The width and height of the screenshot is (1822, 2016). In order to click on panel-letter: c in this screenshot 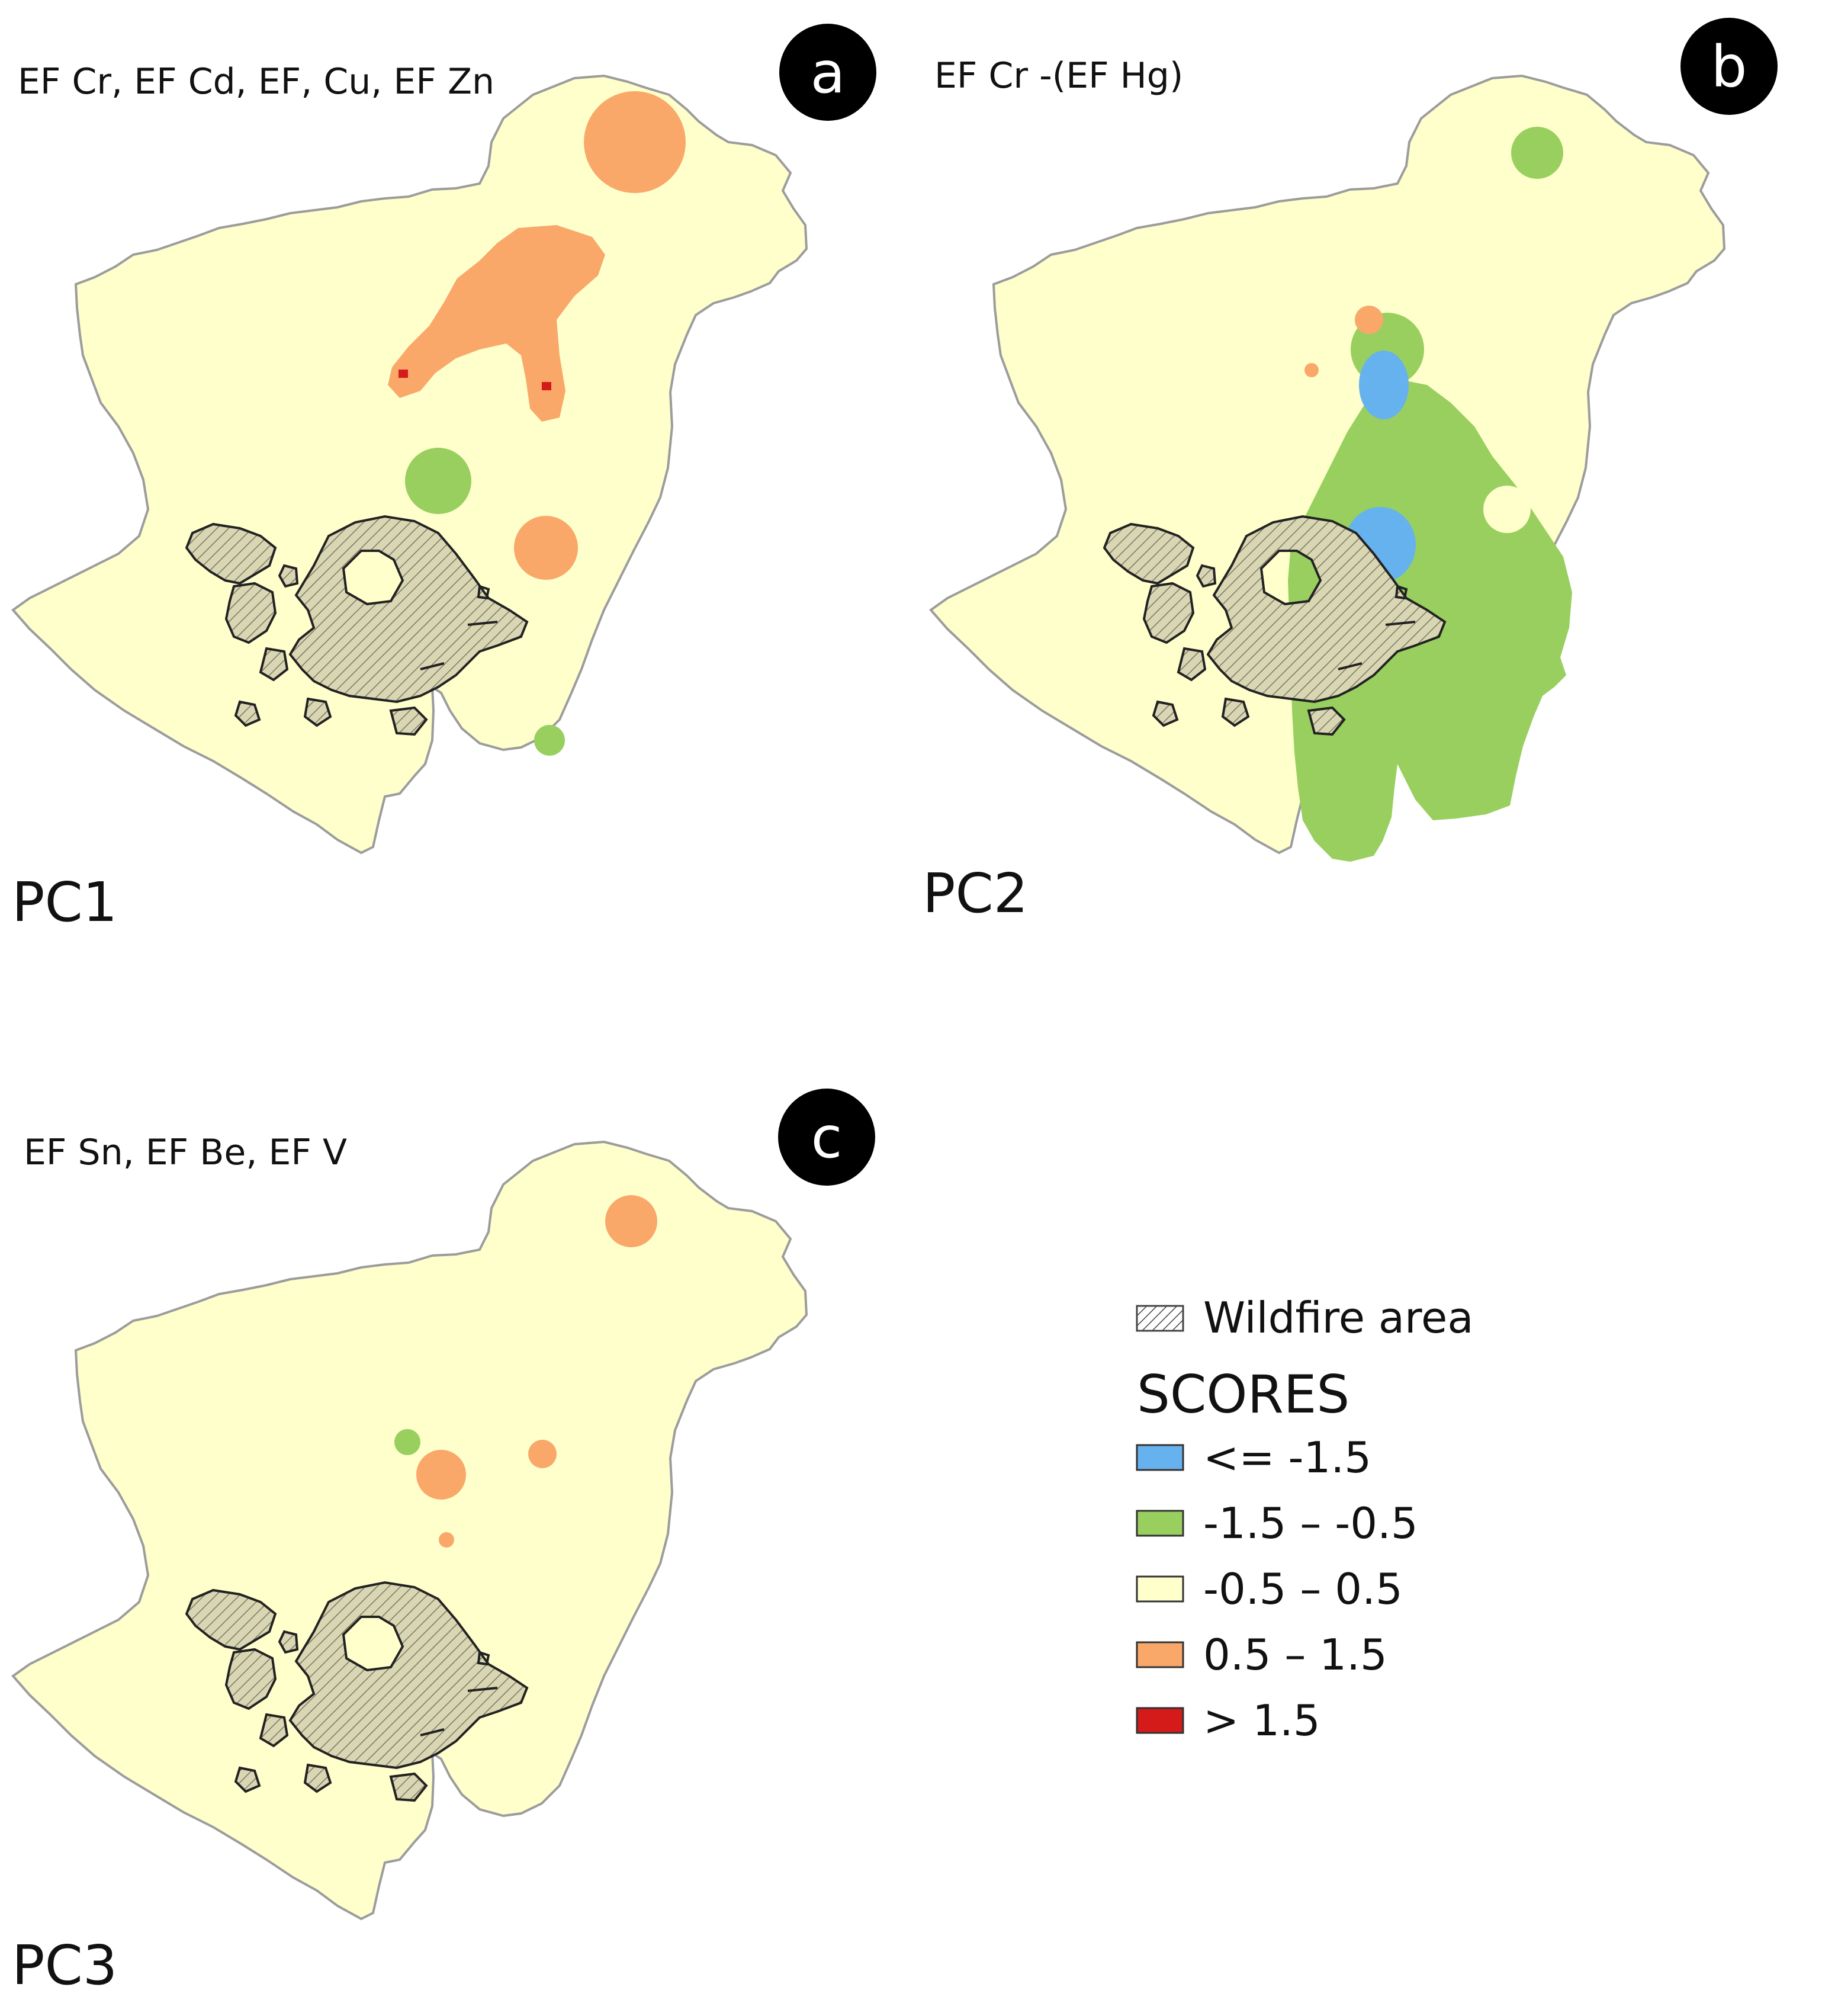, I will do `click(827, 1138)`.